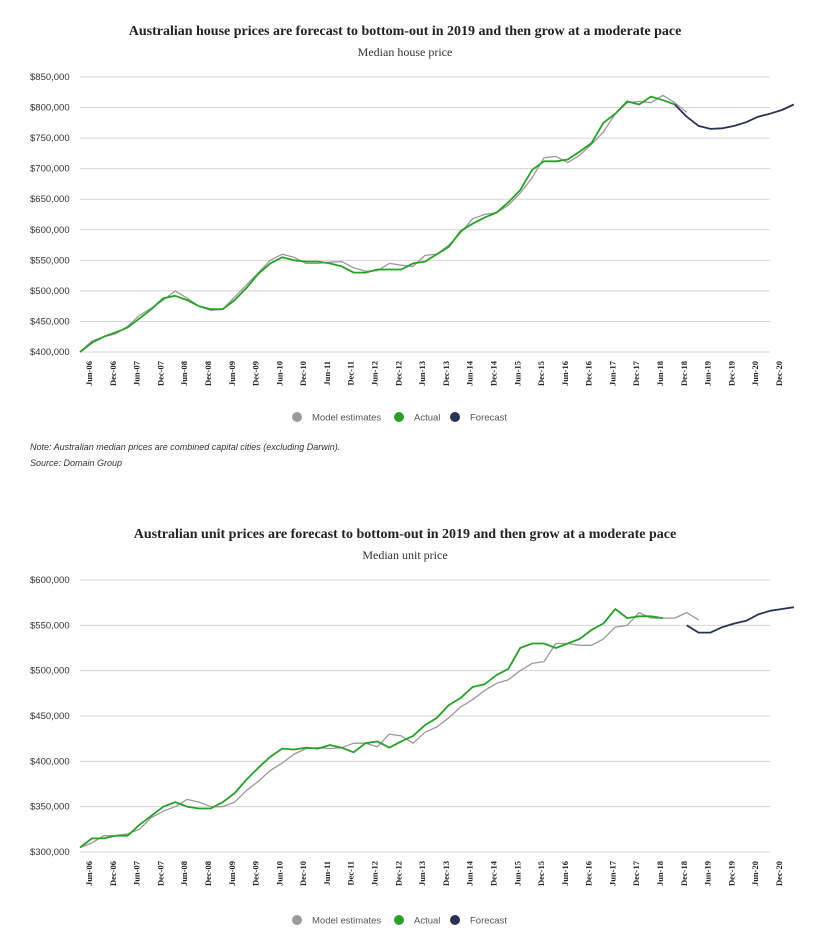  Describe the element at coordinates (734, 116) in the screenshot. I see `series-forecast-line` at that location.